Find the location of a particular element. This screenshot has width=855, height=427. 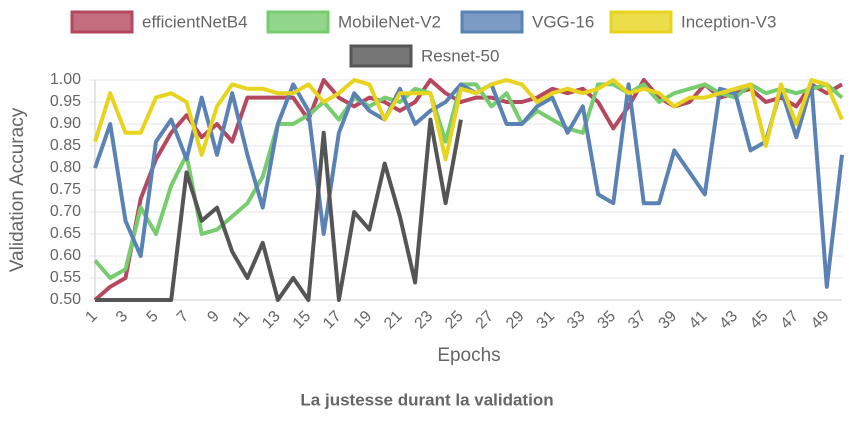

y-tick-label: 1.00 is located at coordinates (65, 79).